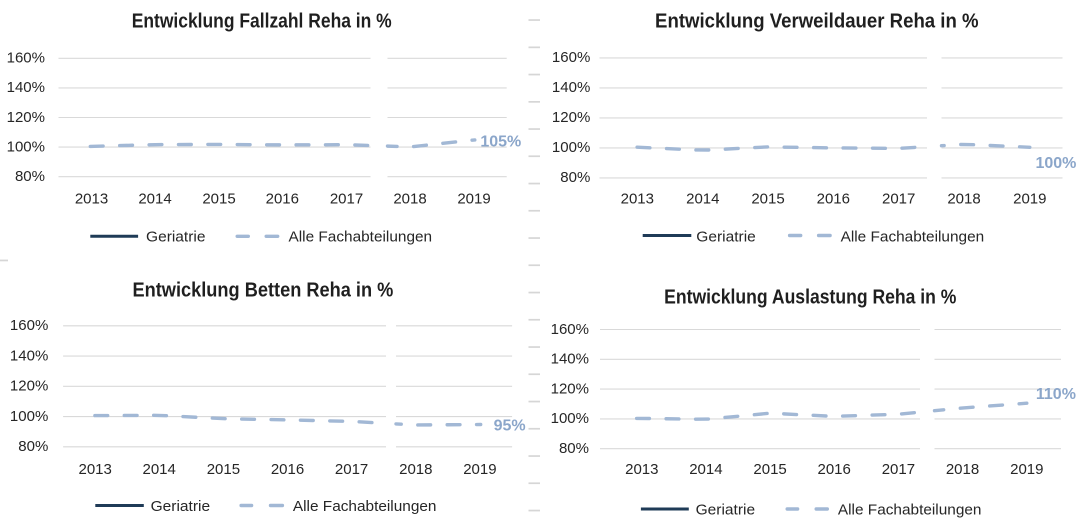  Describe the element at coordinates (510, 426) in the screenshot. I see `svg-text: 95%` at that location.